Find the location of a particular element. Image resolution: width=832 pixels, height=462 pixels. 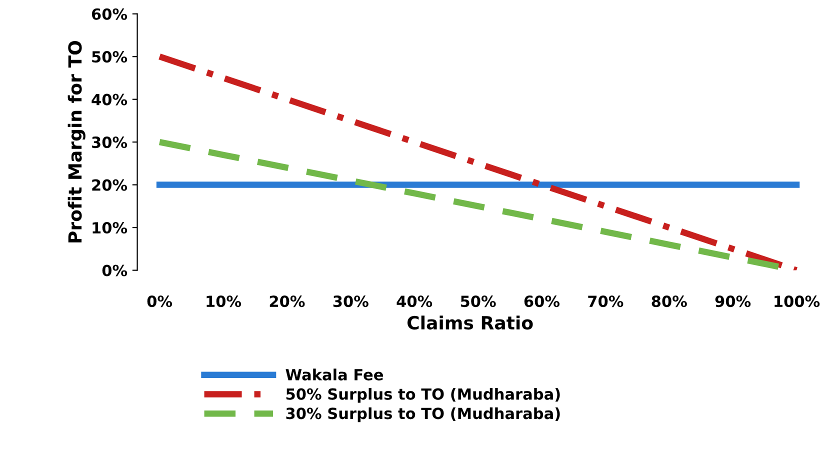

x-tick-label: 80% is located at coordinates (669, 302).